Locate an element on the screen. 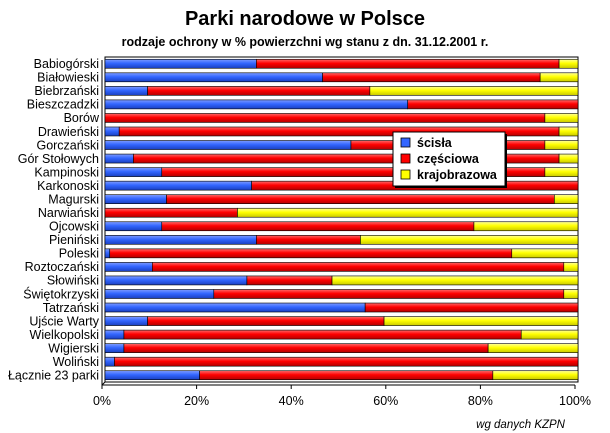  category-label: Biebrzański is located at coordinates (66, 91).